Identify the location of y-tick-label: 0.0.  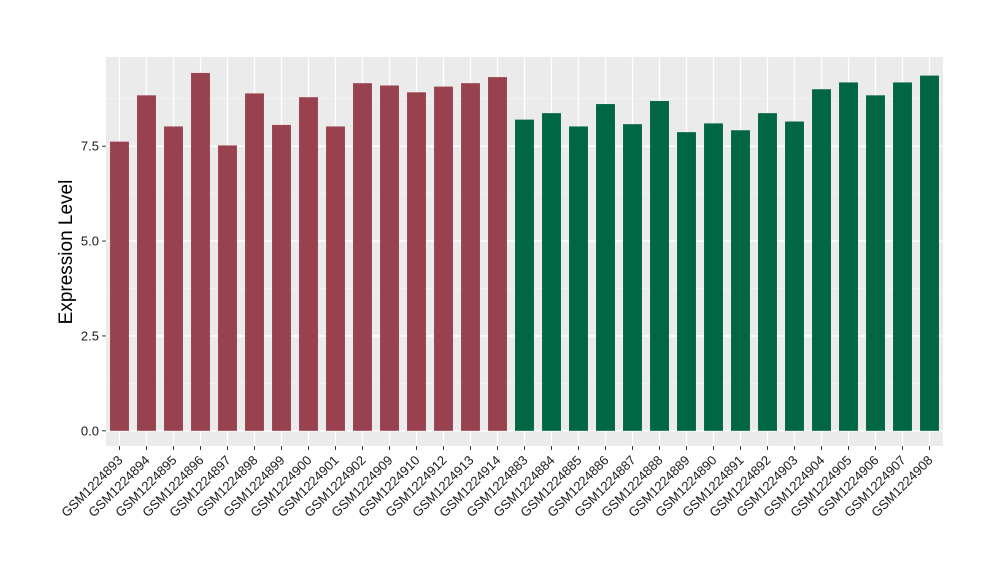
(90, 430).